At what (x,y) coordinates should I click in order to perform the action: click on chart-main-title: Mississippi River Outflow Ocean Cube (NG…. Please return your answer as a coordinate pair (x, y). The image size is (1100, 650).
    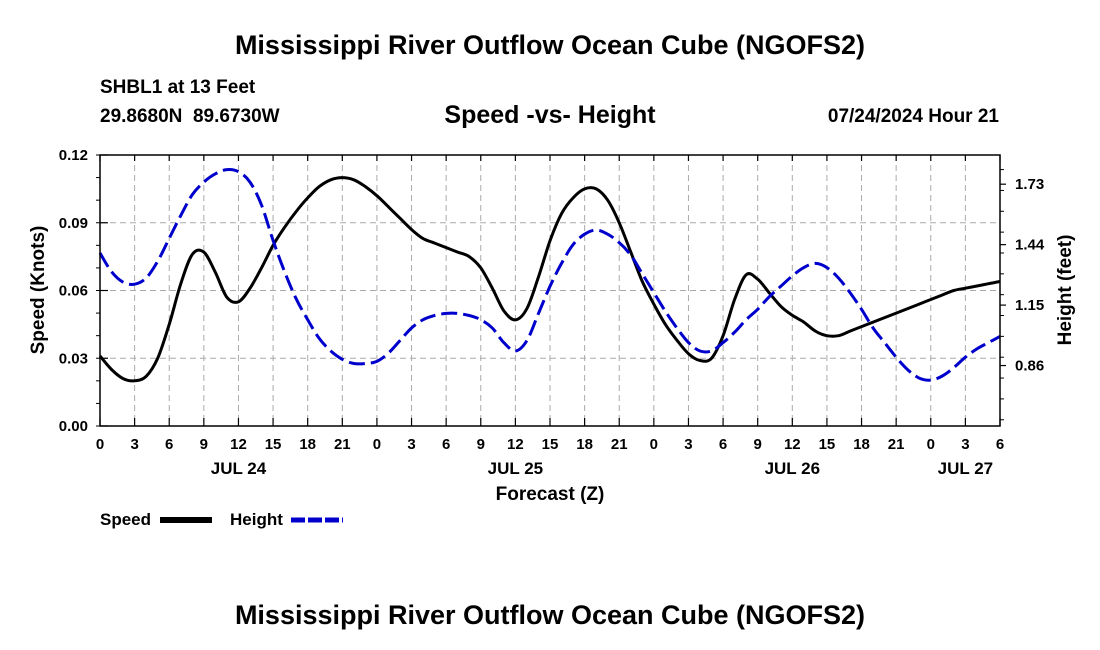
    Looking at the image, I should click on (550, 45).